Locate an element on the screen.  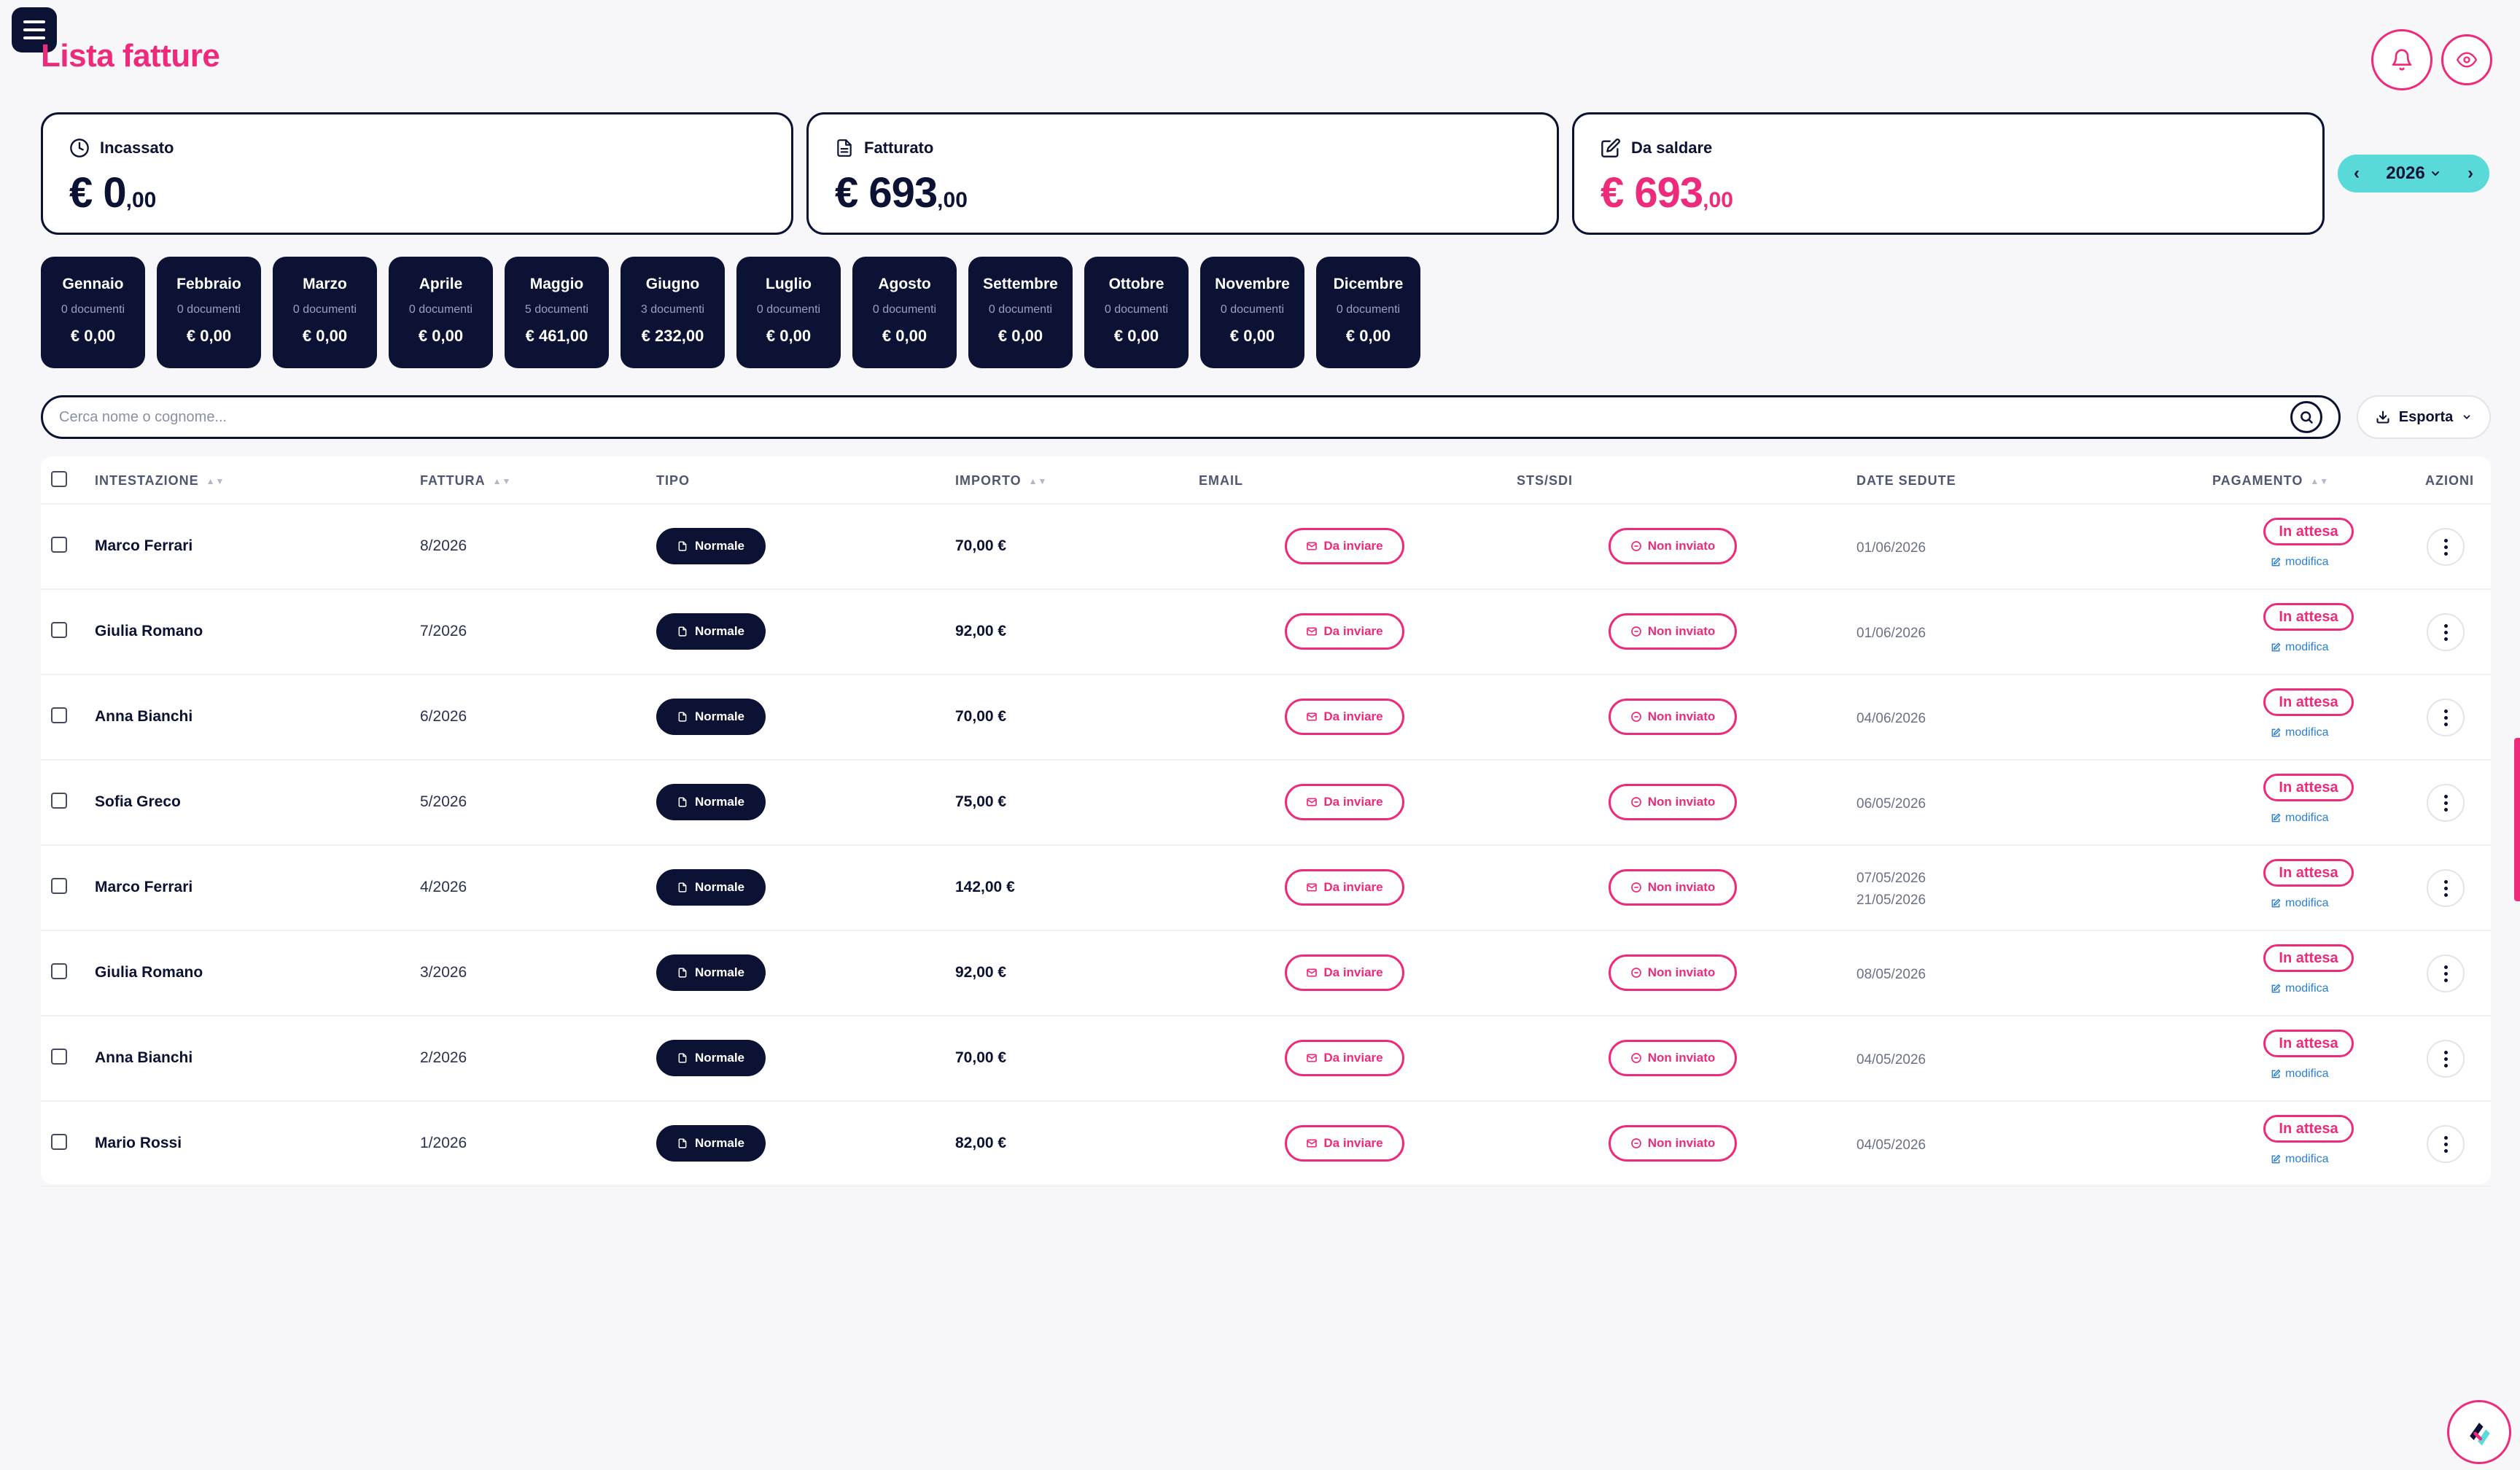
header-fattura: FATTURA ▲▼ is located at coordinates (466, 480).